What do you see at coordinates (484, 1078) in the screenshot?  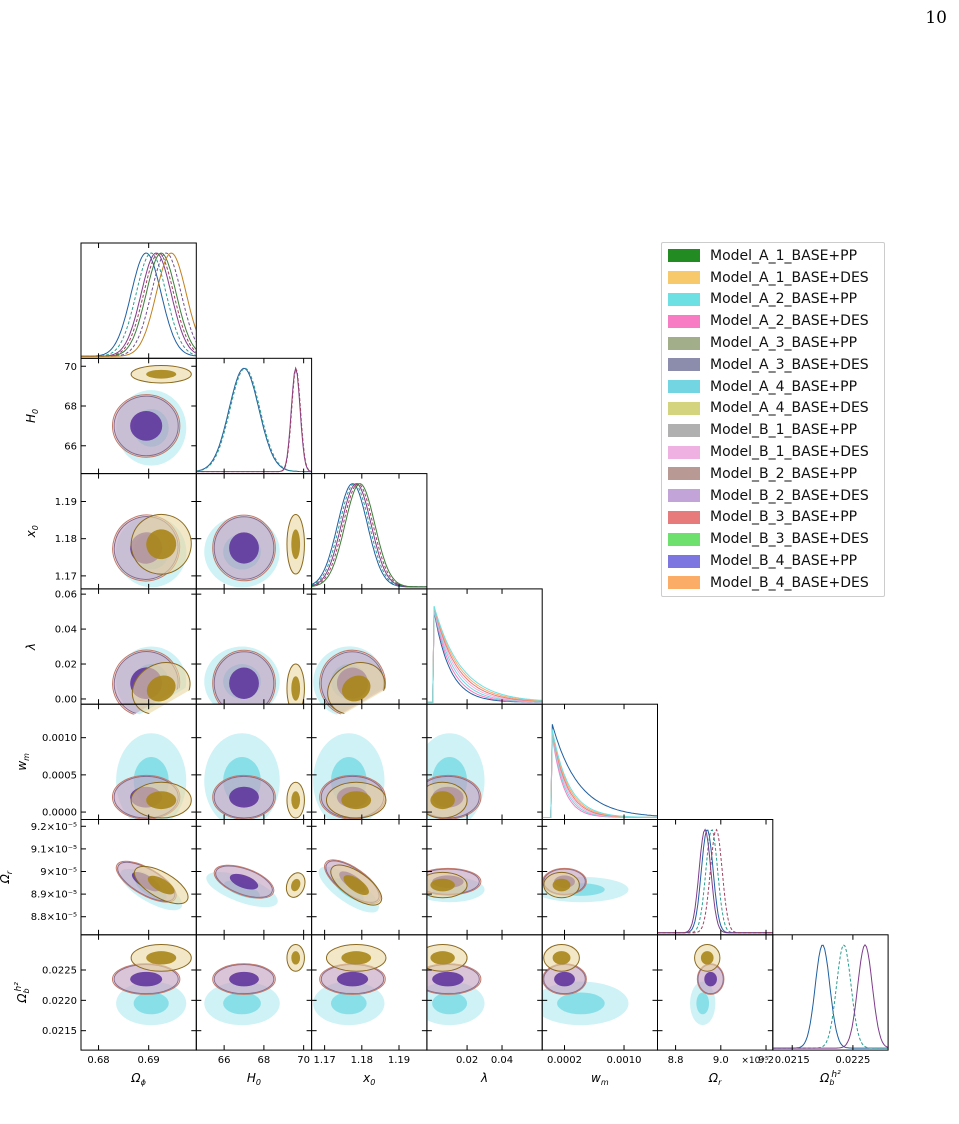 I see `x-axis-label-3: λ` at bounding box center [484, 1078].